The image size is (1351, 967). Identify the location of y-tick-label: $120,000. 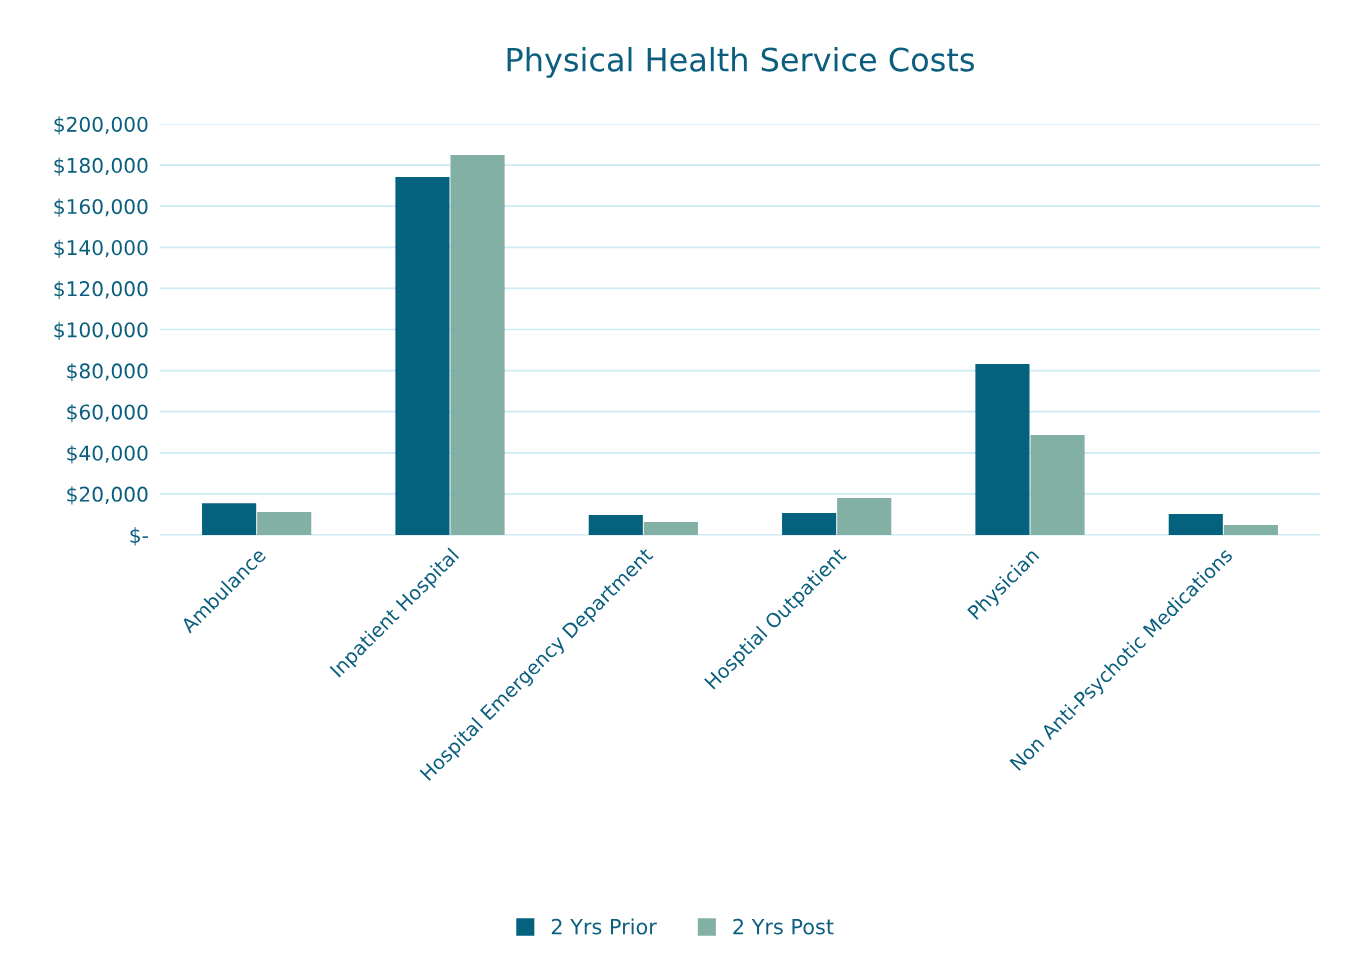
(101, 290).